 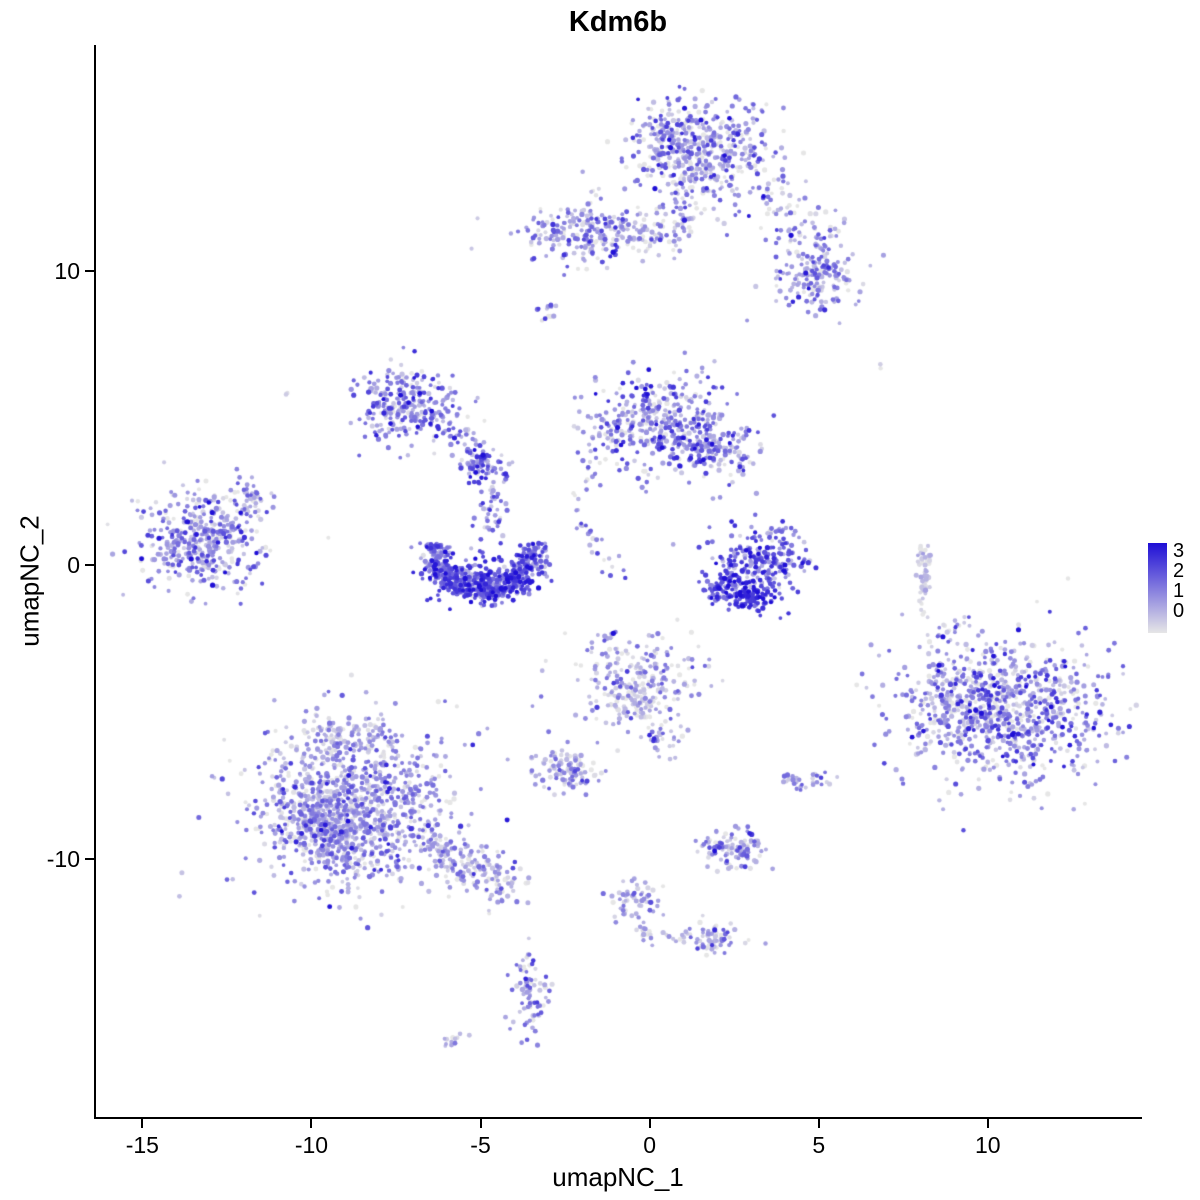 What do you see at coordinates (95, 582) in the screenshot?
I see `y-axis-line` at bounding box center [95, 582].